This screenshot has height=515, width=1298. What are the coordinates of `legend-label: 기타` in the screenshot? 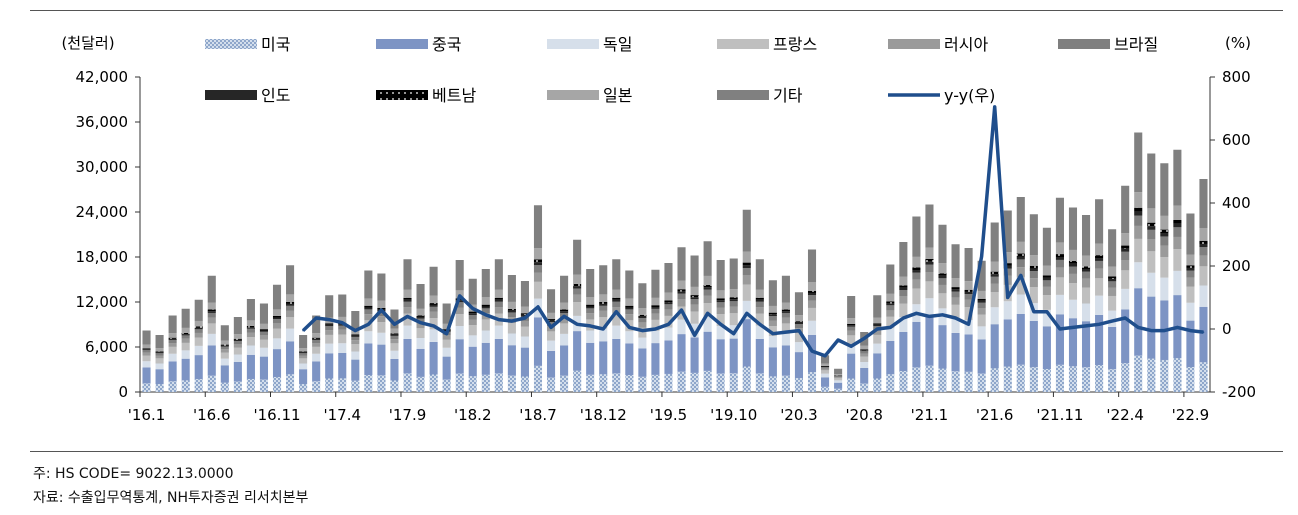 It's located at (788, 95).